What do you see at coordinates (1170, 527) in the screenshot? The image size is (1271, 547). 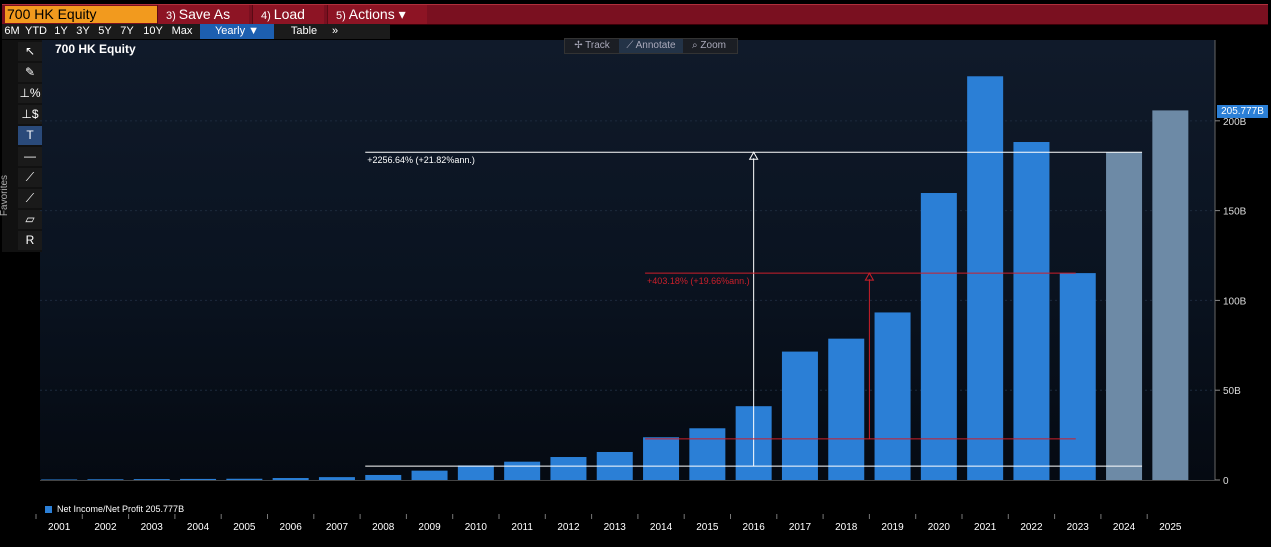 I see `x-tick-label-2025: 2025` at bounding box center [1170, 527].